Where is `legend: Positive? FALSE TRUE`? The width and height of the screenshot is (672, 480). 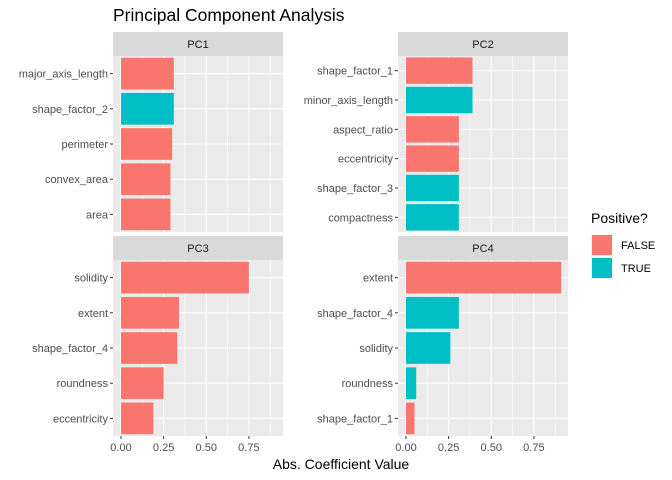
legend: Positive? FALSE TRUE is located at coordinates (623, 244).